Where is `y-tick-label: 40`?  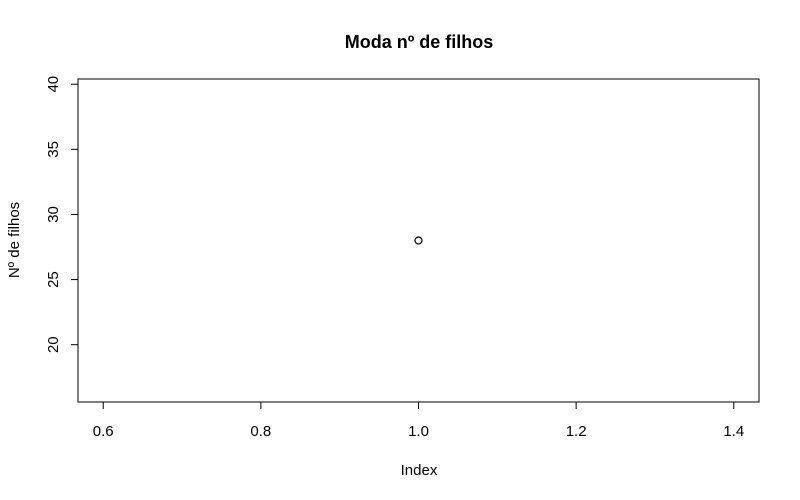
y-tick-label: 40 is located at coordinates (53, 84).